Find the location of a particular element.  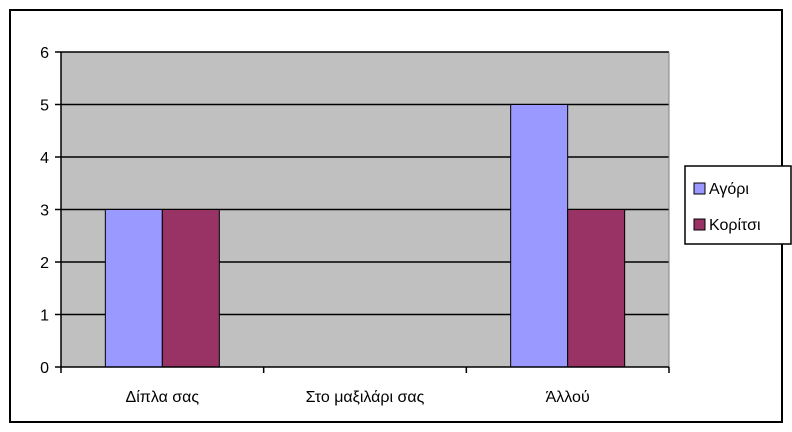

y-tick-label: 6 is located at coordinates (44, 53).